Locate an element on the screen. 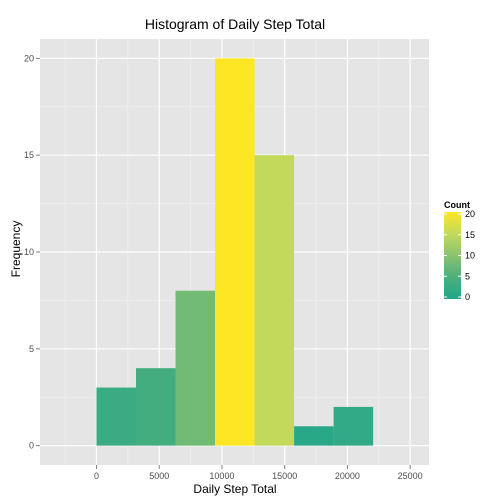  y-tick-label: 10 is located at coordinates (29, 252).